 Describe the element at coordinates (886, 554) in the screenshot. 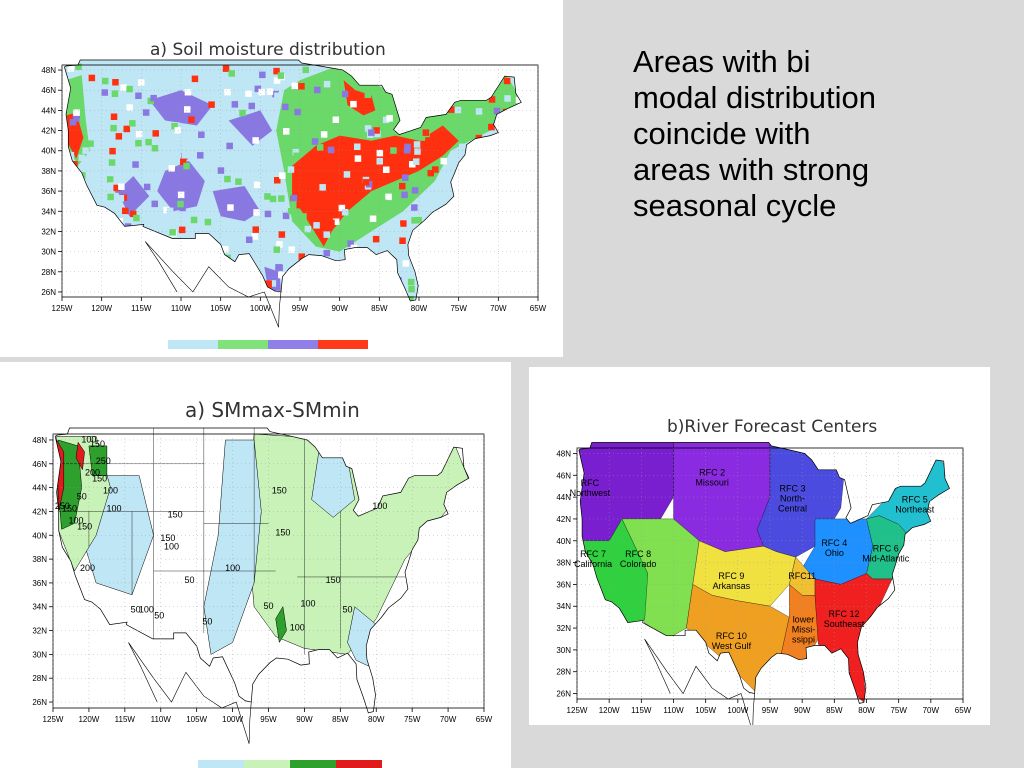

I see `rfc-region-label: RFC 6 Mid-Atlantic` at that location.